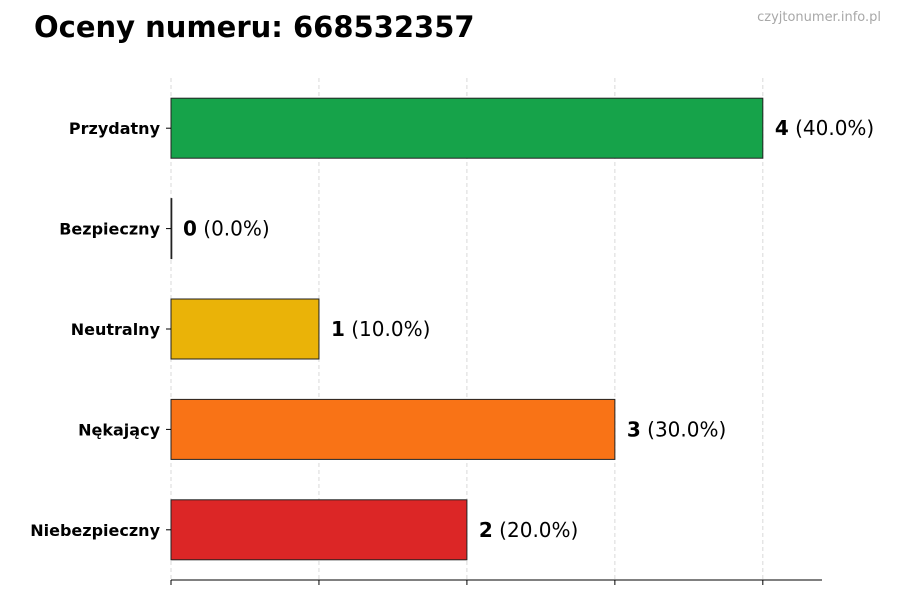  What do you see at coordinates (233, 229) in the screenshot?
I see `value-percent: (0.0%)` at bounding box center [233, 229].